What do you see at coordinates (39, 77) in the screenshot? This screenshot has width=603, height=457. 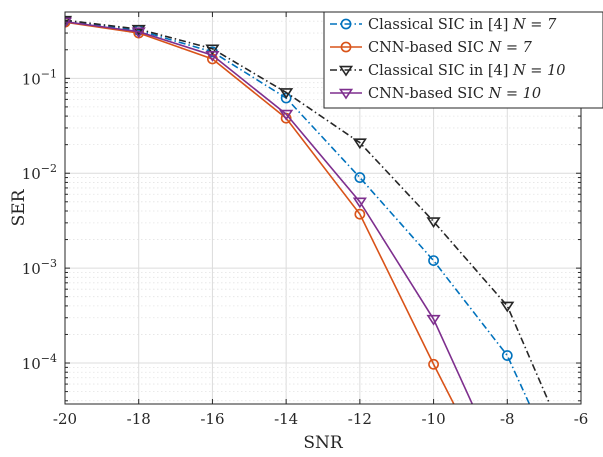 I see `y-tick-label: 10⁻¹` at bounding box center [39, 77].